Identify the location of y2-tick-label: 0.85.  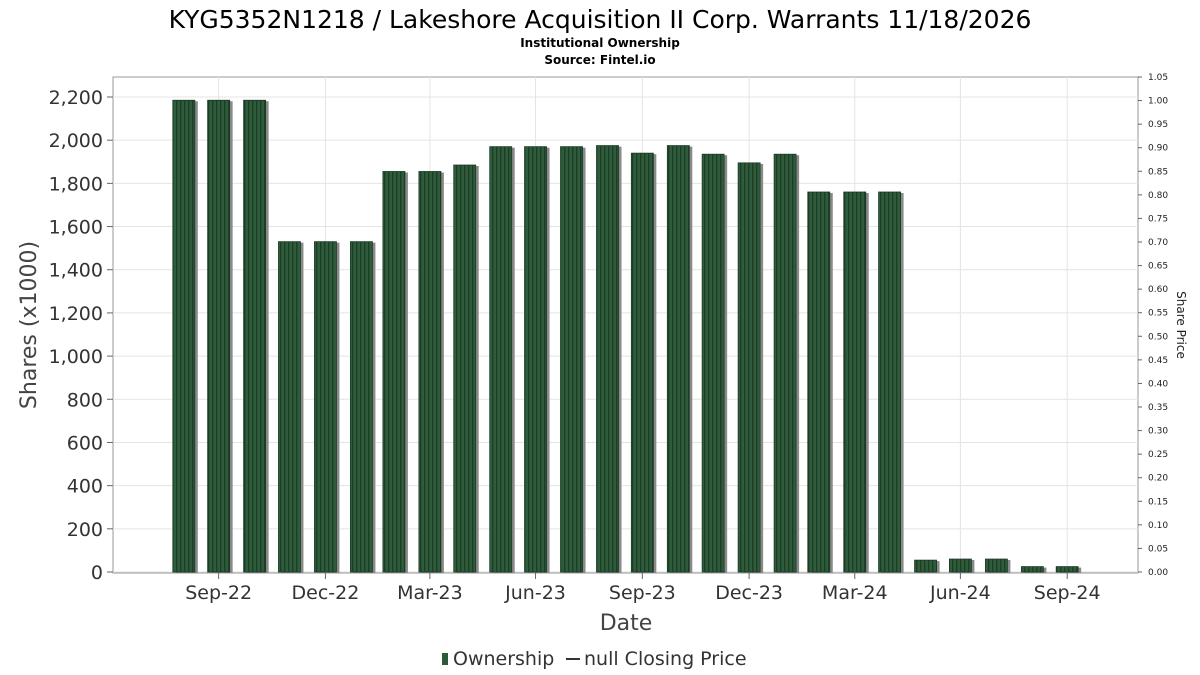
(1158, 172).